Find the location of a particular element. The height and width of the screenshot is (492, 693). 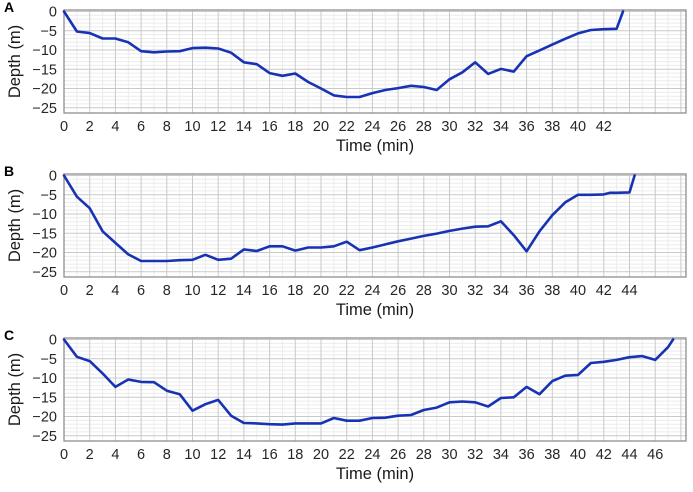

dive-depth-profile-B is located at coordinates (349, 218).